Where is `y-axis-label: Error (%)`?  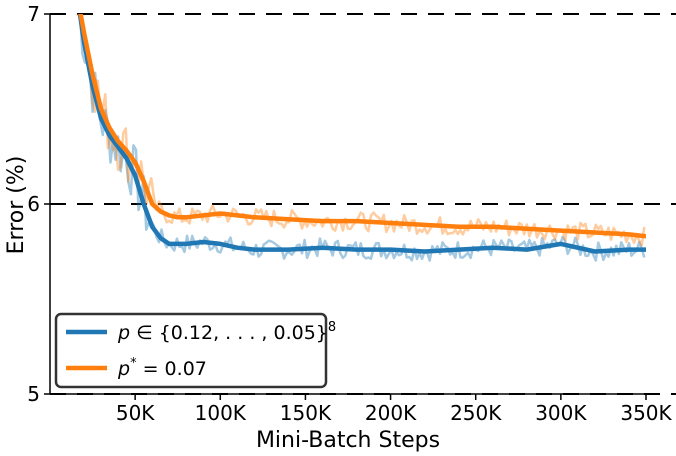
y-axis-label: Error (%) is located at coordinates (16, 205).